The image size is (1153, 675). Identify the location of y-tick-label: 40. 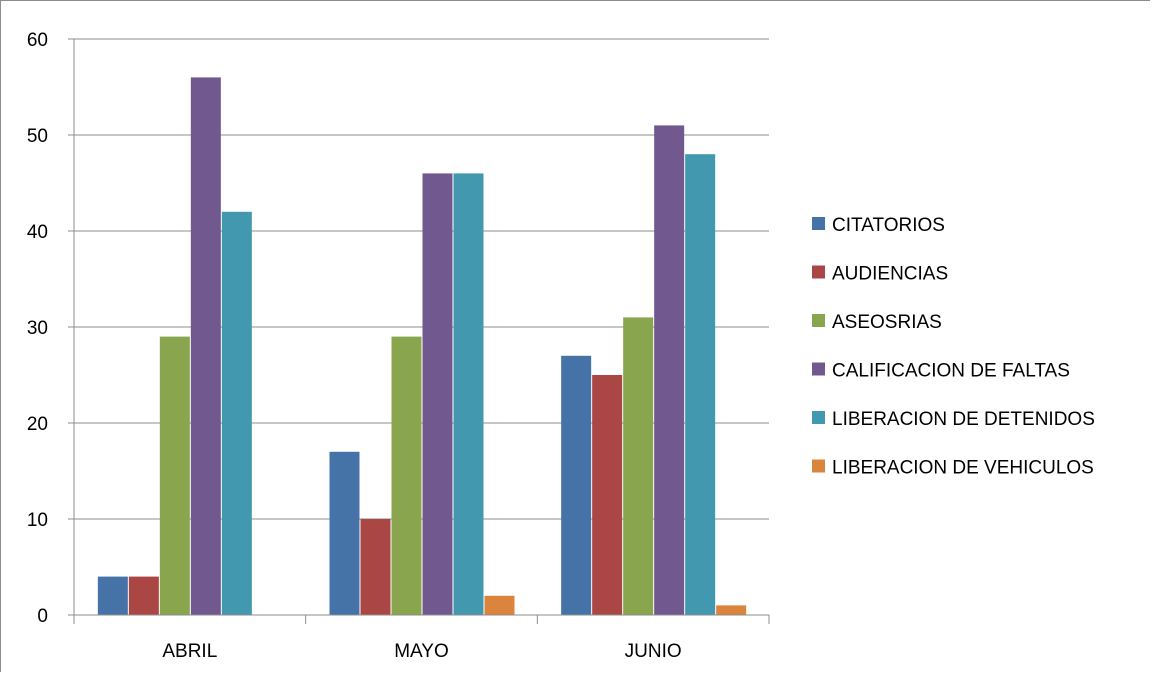
(37, 232).